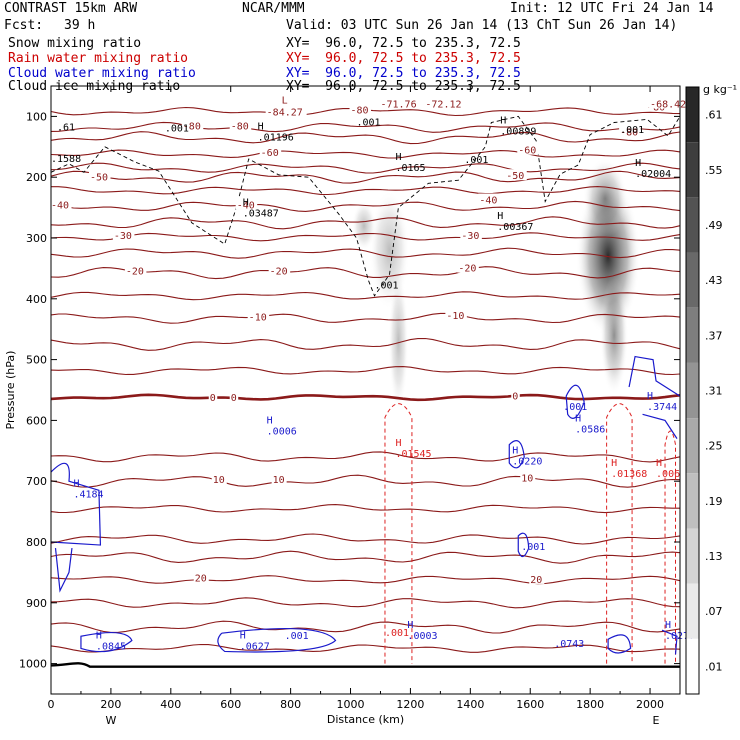  I want to click on x-tick-label: 1400, so click(470, 704).